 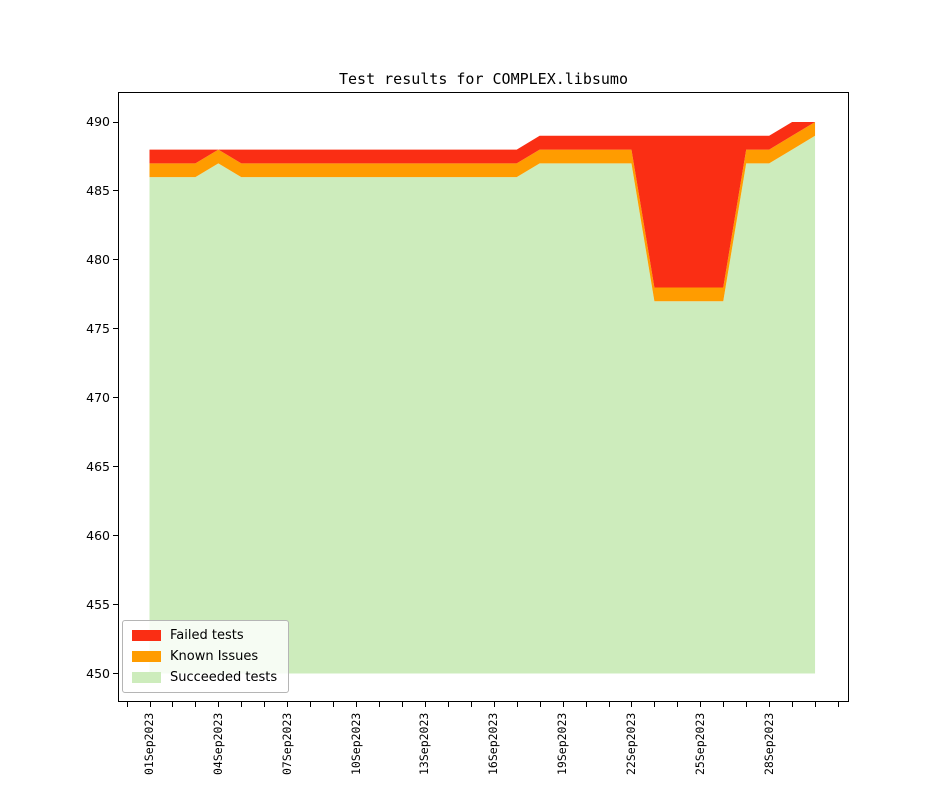 I want to click on legend-label: Succeeded tests, so click(x=224, y=677).